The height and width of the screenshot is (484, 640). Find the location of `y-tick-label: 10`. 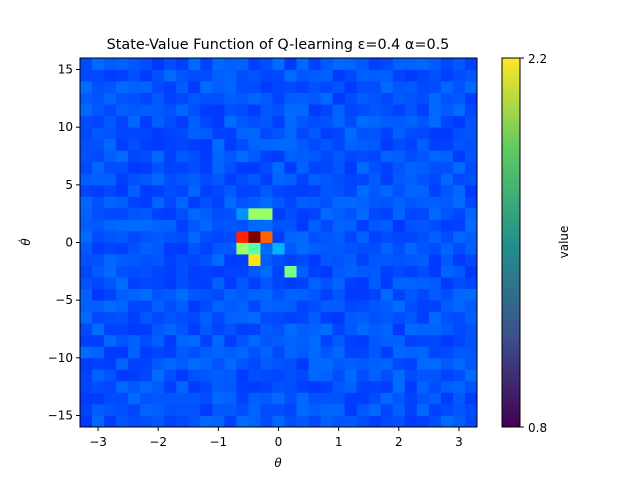

y-tick-label: 10 is located at coordinates (65, 127).